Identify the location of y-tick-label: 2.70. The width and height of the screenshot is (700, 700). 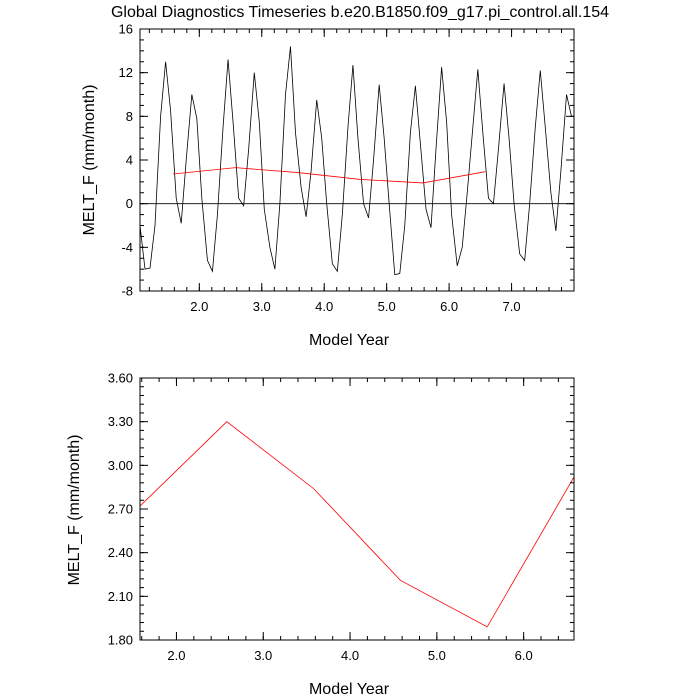
(120, 509).